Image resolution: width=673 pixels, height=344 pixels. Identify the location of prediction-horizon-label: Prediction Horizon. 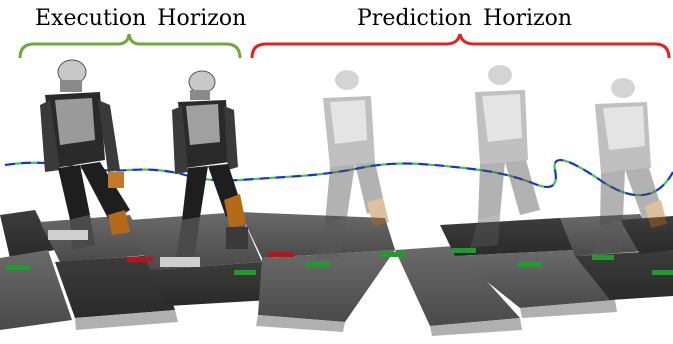
(465, 18).